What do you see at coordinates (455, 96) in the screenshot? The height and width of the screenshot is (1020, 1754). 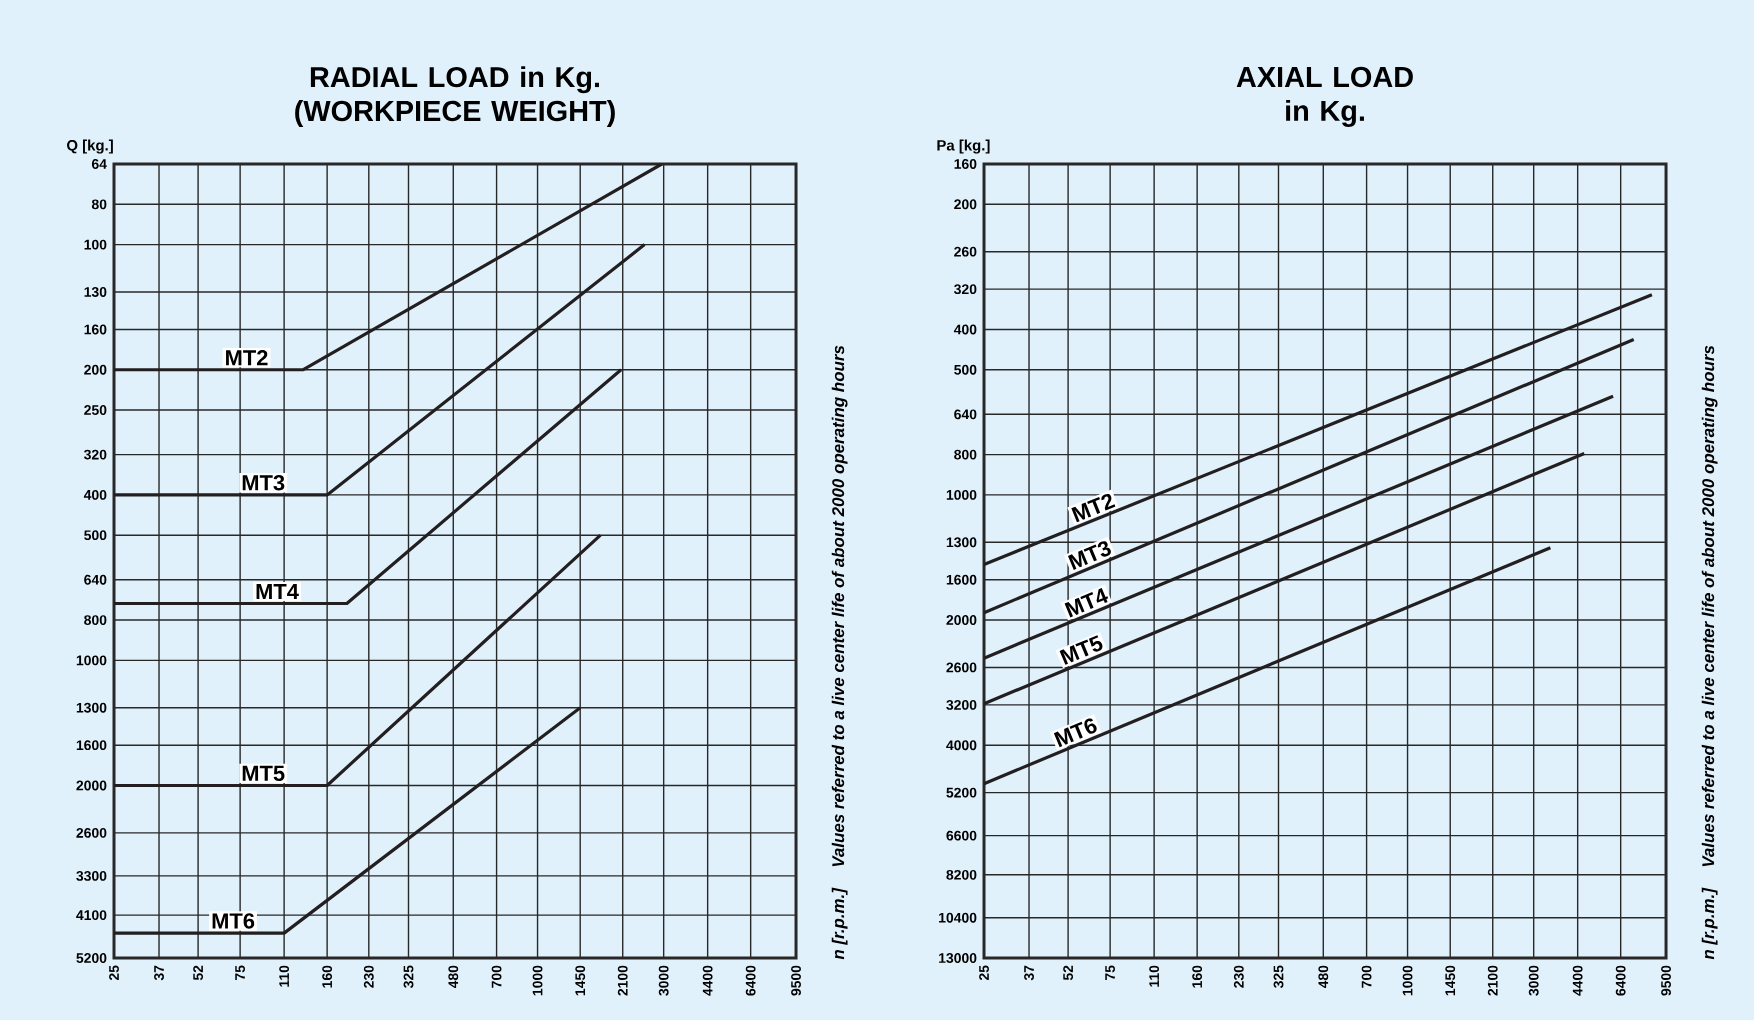 I see `chart-title: RADIAL LOAD in Kg. (WORKPIECE WEIGHT)` at bounding box center [455, 96].